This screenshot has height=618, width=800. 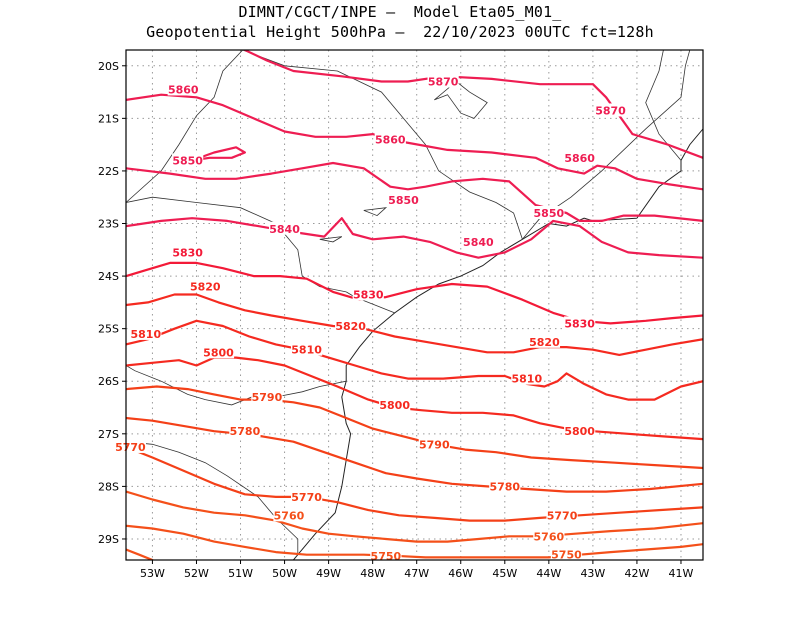 I want to click on y-tick-label: 24S, so click(x=108, y=276).